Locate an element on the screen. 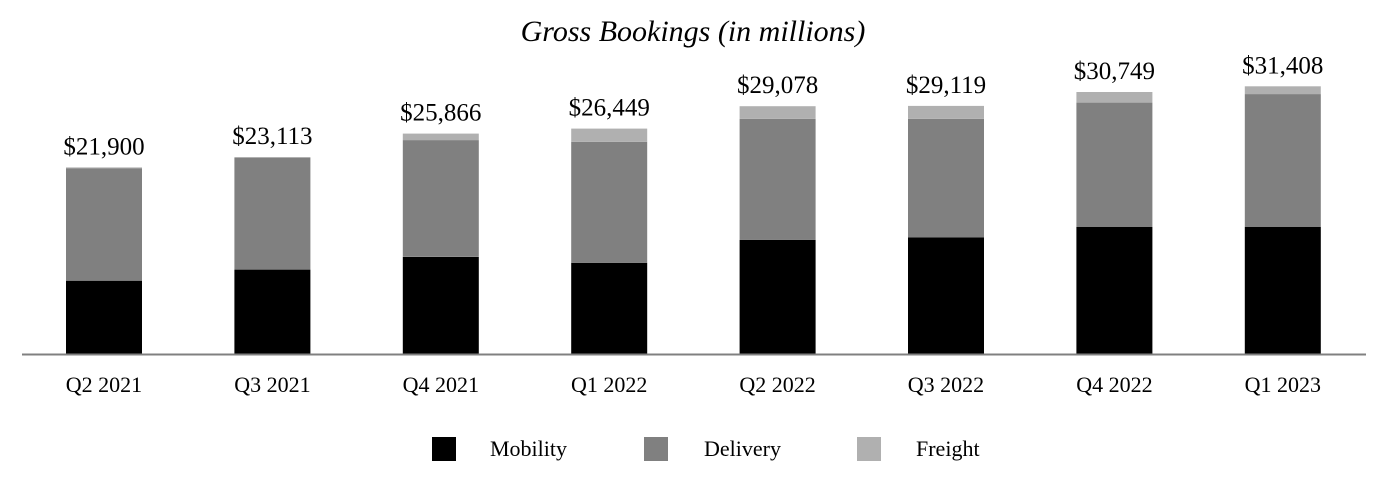 The image size is (1386, 492). bar-freight-q3-2022 is located at coordinates (946, 112).